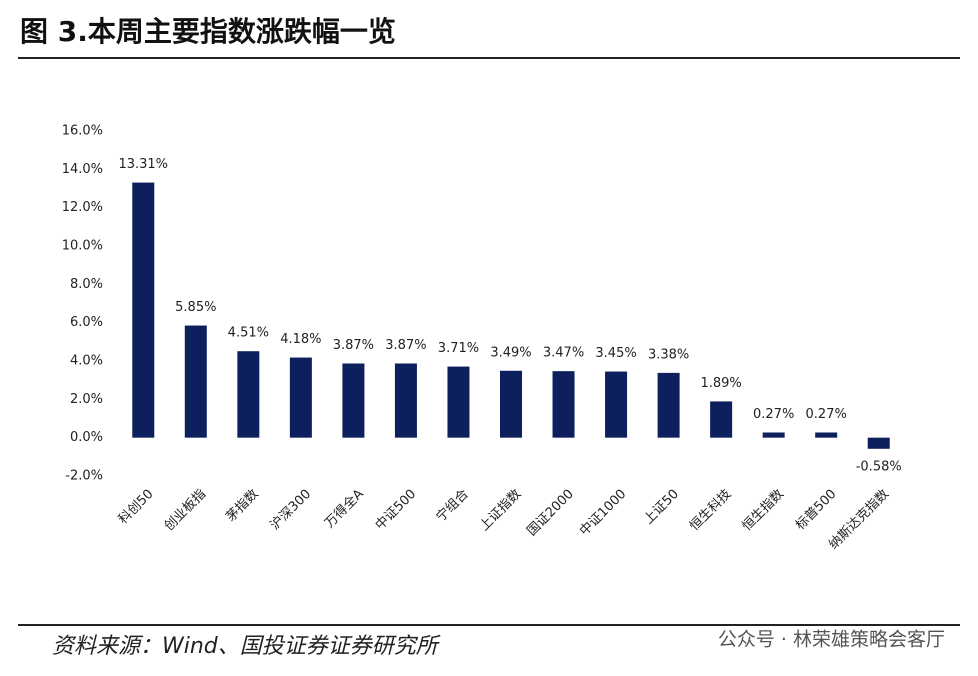 Image resolution: width=978 pixels, height=676 pixels. Describe the element at coordinates (82, 169) in the screenshot. I see `y-tick-label: 14.0%` at that location.